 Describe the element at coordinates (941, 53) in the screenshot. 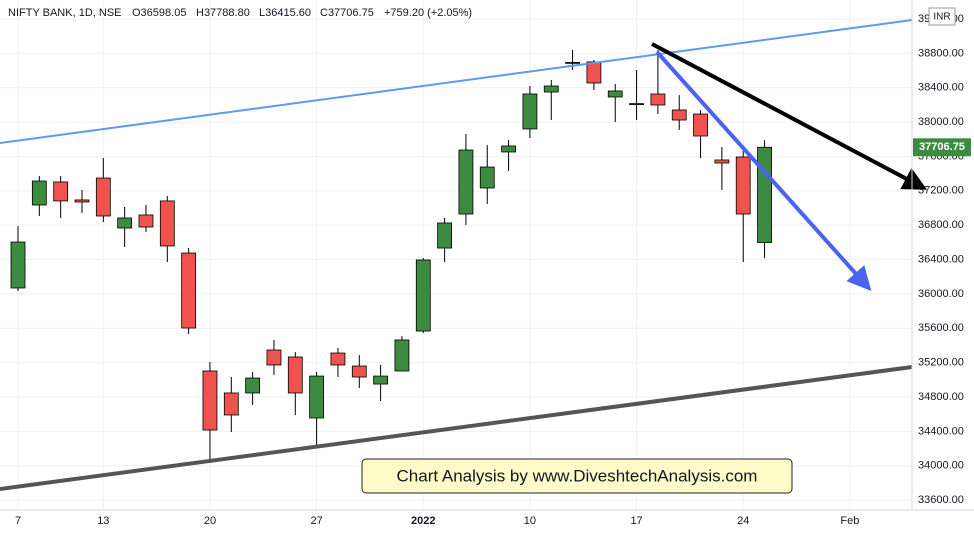

I see `y-tick-label: 38800.00` at that location.